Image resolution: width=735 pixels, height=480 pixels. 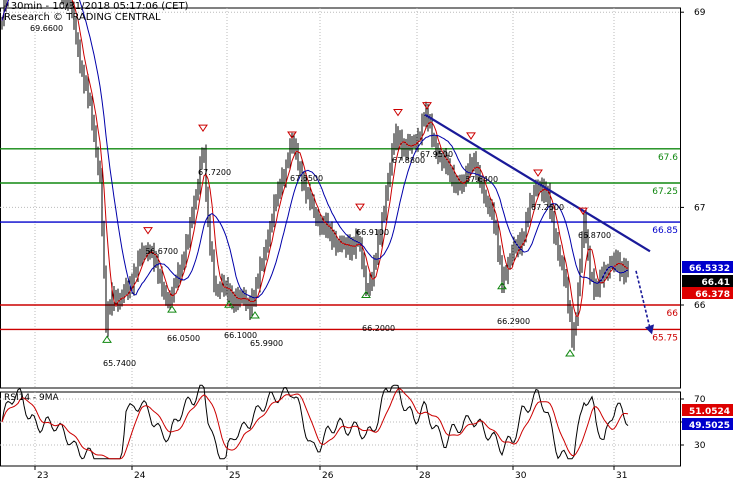 I want to click on rsi-line, so click(x=315, y=422).